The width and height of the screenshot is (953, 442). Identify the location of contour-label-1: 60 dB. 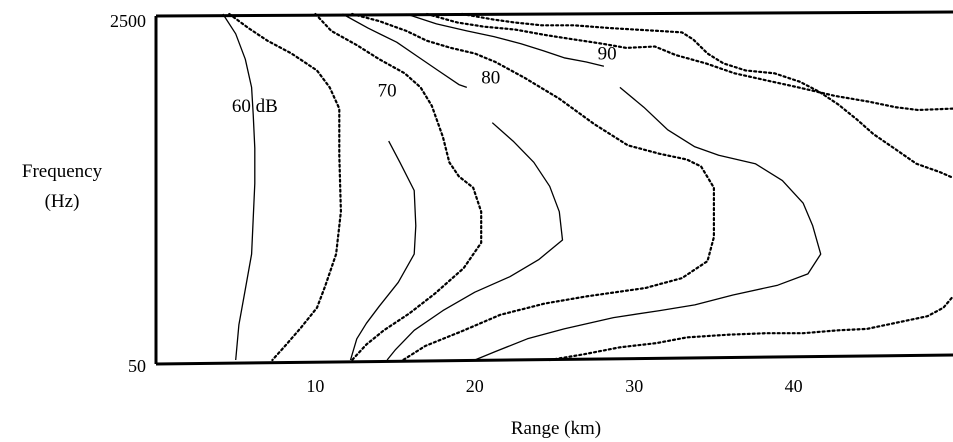
(255, 106).